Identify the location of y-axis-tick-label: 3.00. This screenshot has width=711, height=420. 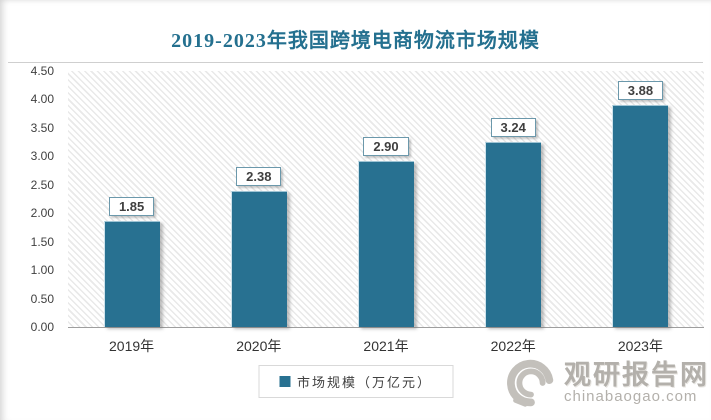
(42, 156).